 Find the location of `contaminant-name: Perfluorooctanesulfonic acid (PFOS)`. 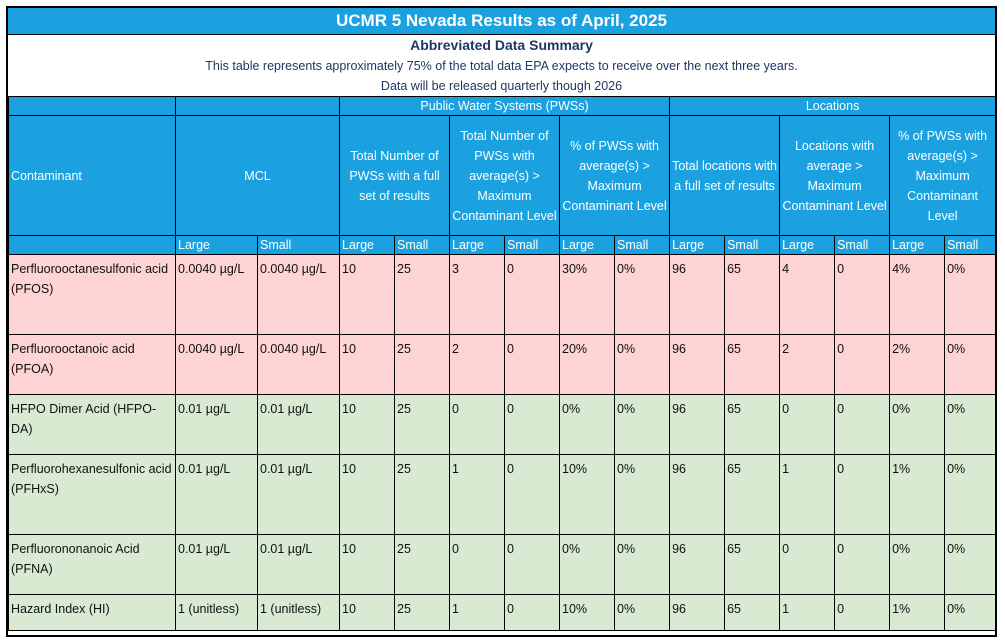

contaminant-name: Perfluorooctanesulfonic acid (PFOS) is located at coordinates (92, 294).